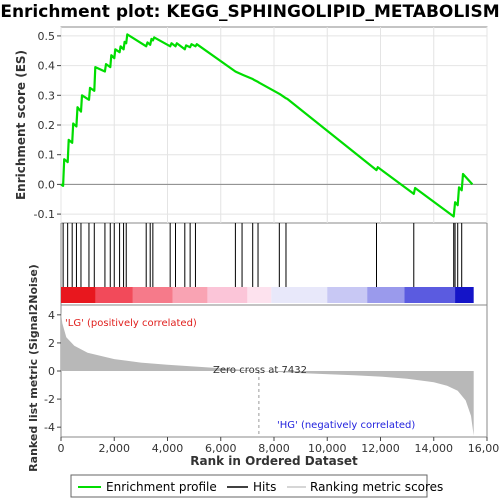 The width and height of the screenshot is (500, 500). I want to click on x-axis-label: Rank in Ordered Dataset, so click(274, 461).